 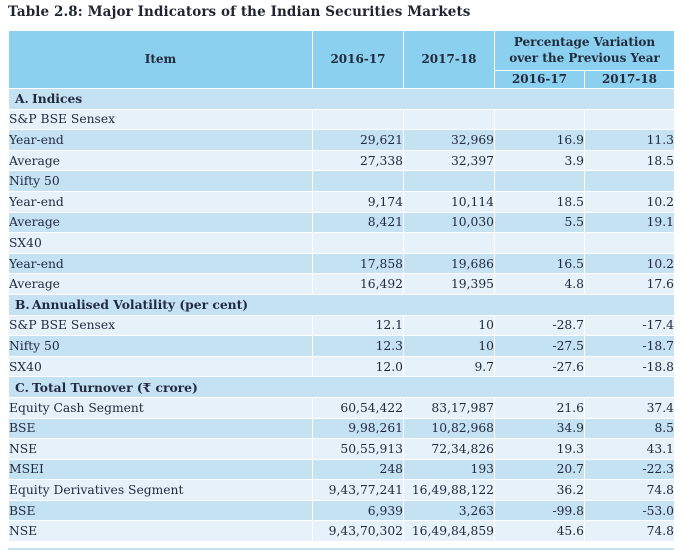 I want to click on table-row: NSE 9,43,70,302 16,49,84,859 45.6 74.8, so click(x=341, y=531).